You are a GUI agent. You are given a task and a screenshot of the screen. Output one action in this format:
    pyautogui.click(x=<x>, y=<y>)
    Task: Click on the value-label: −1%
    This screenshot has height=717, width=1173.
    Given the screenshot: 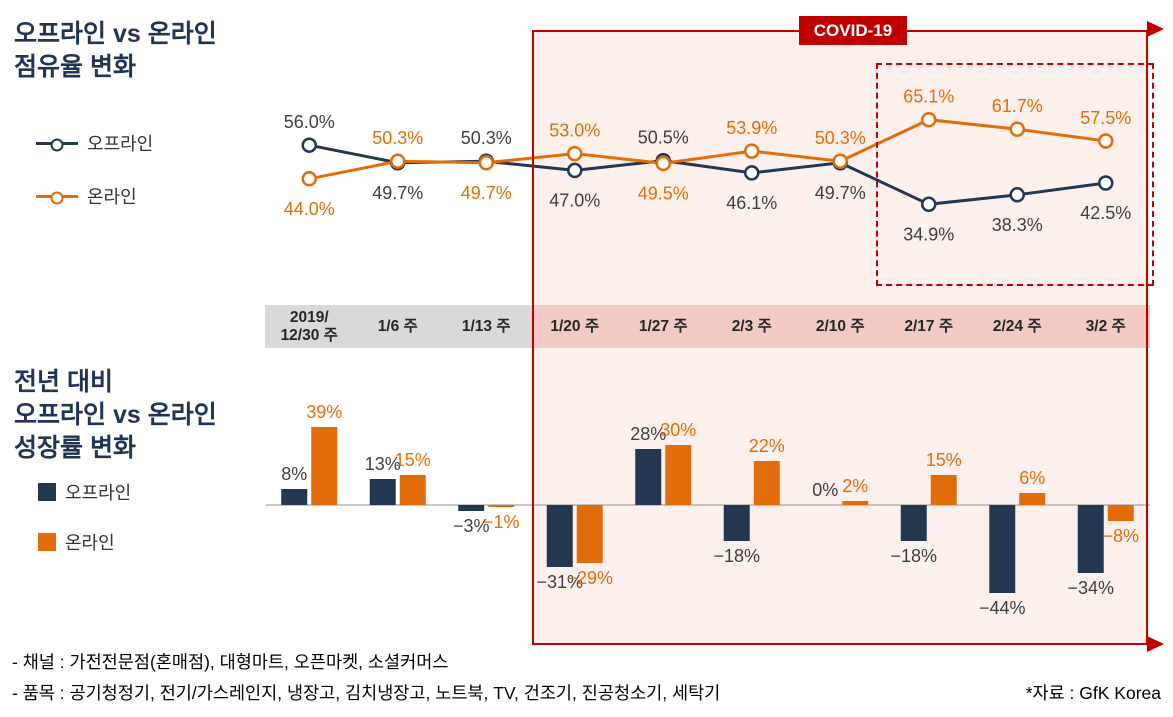 What is the action you would take?
    pyautogui.click(x=501, y=522)
    